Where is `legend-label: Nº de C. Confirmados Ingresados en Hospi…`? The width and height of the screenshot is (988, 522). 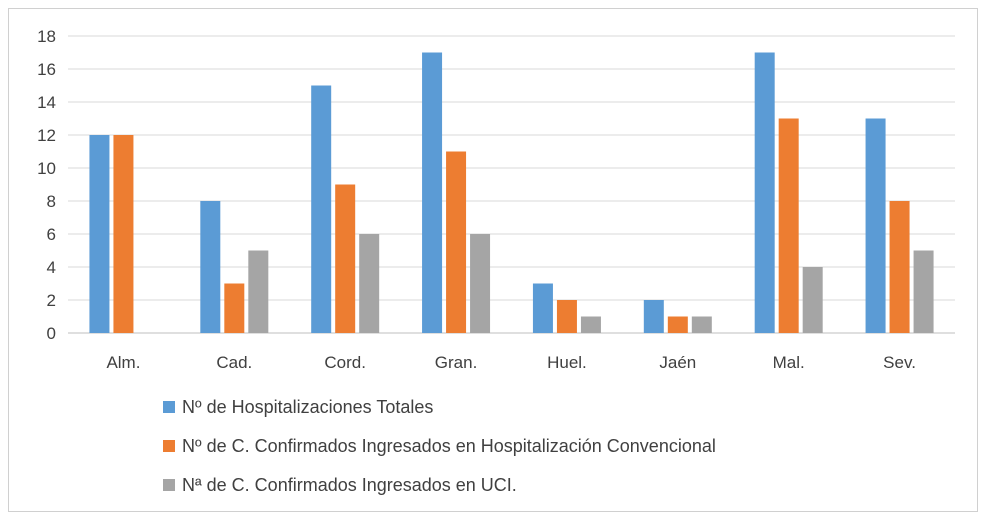
legend-label: Nº de C. Confirmados Ingresados en Hospi… is located at coordinates (449, 446).